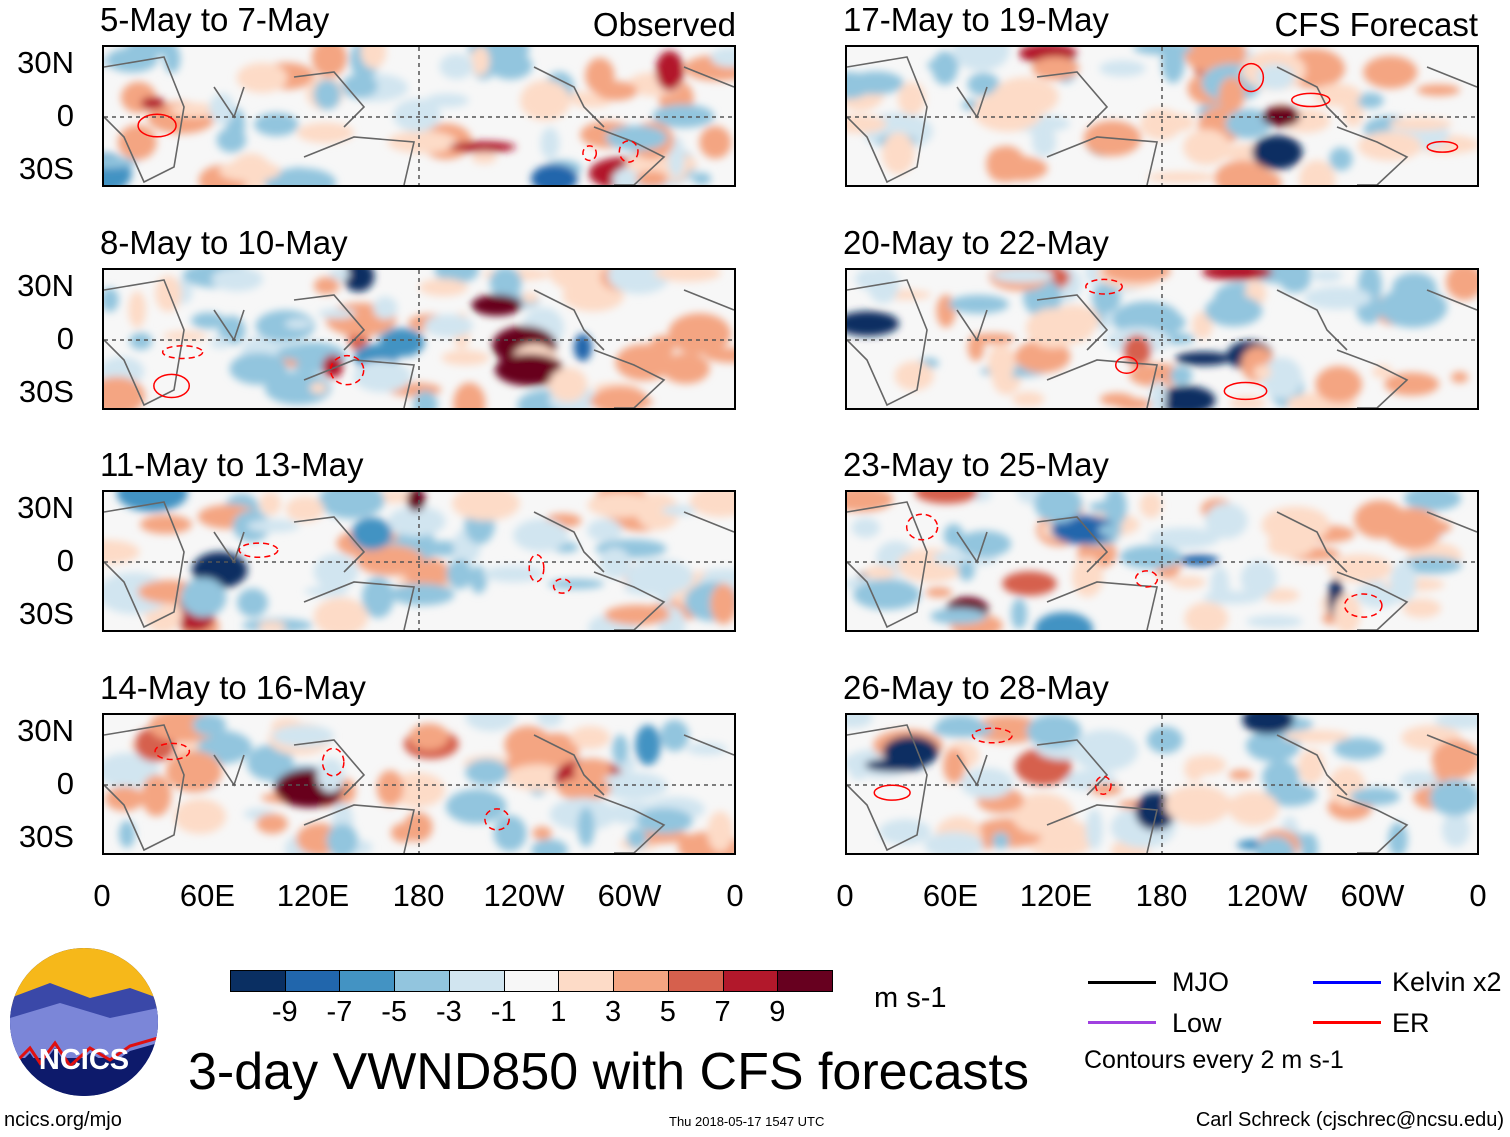 Image resolution: width=1510 pixels, height=1137 pixels. Describe the element at coordinates (63, 1120) in the screenshot. I see `footer-url: ncics.org/mjo` at that location.